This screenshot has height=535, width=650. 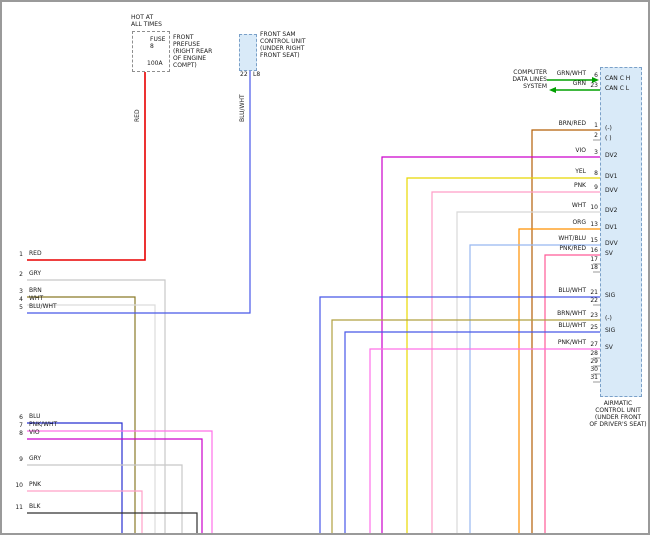 What do you see at coordinates (594, 361) in the screenshot?
I see `pin-number: 29` at bounding box center [594, 361].